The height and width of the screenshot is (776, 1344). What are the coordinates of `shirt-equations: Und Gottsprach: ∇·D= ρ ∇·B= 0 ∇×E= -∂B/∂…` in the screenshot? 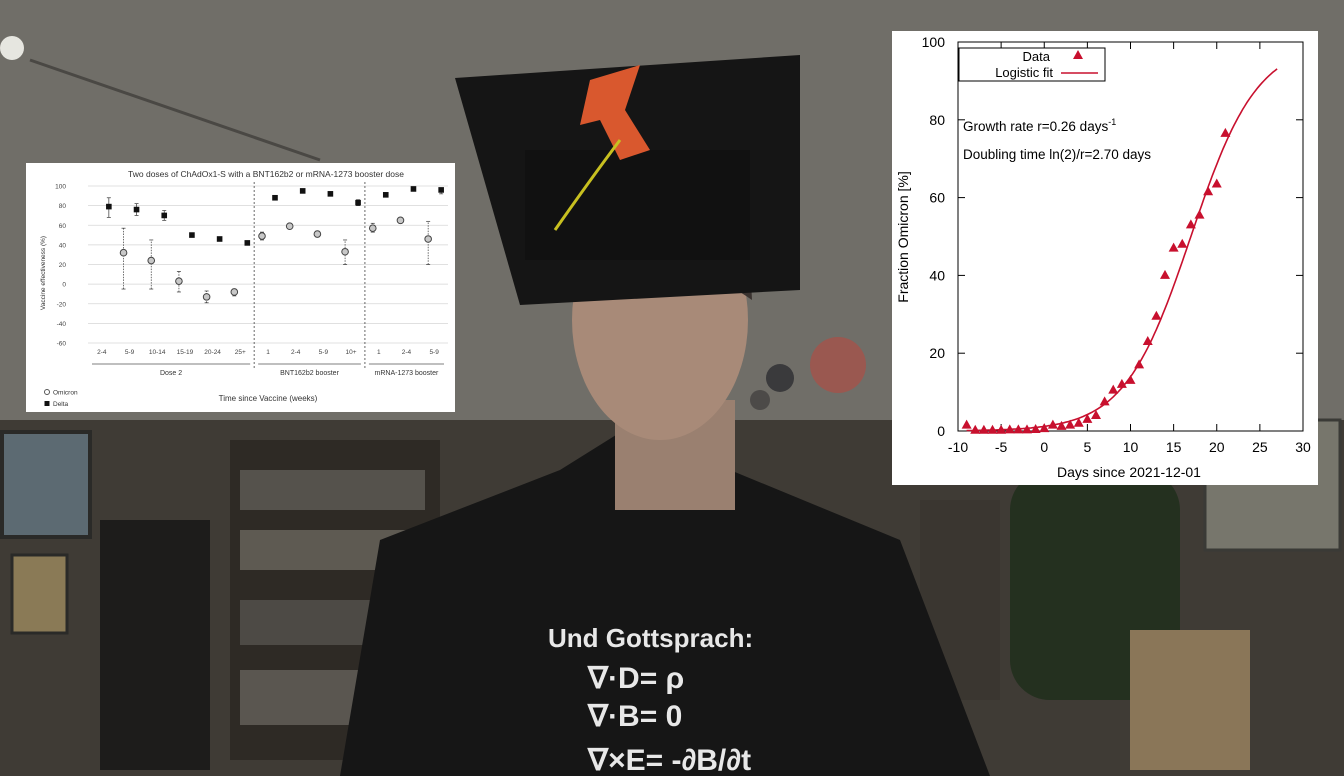 It's located at (650, 699).